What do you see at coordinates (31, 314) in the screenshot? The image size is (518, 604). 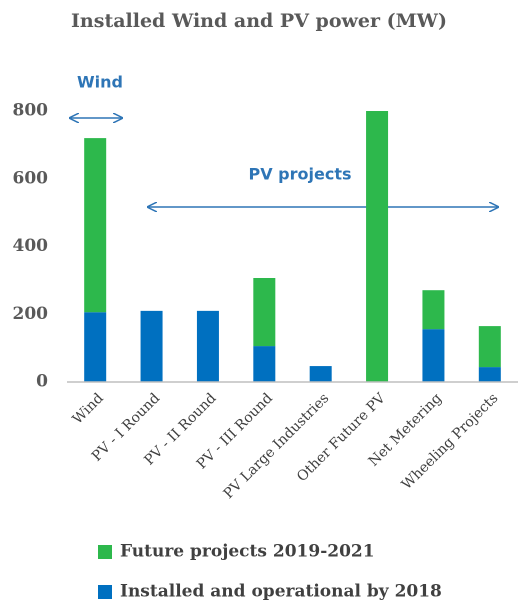 I see `y-tick-label: 200` at bounding box center [31, 314].